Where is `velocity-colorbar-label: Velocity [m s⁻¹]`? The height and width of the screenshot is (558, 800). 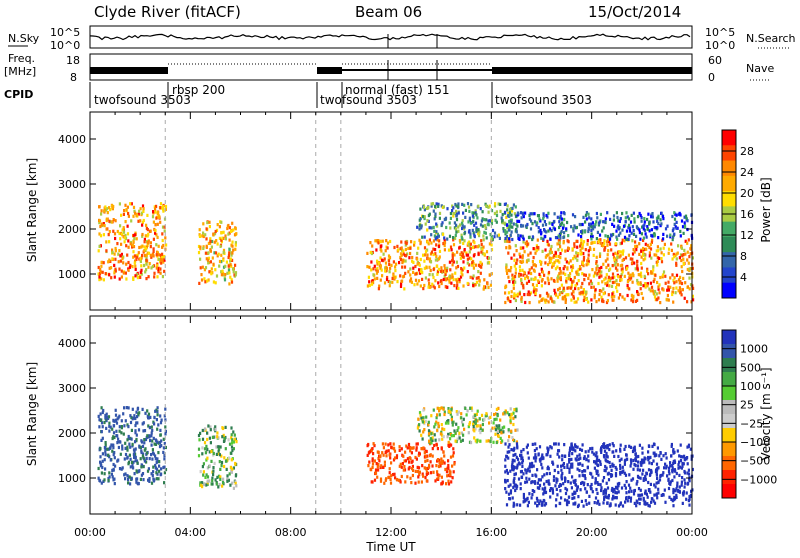 velocity-colorbar-label: Velocity [m s⁻¹] is located at coordinates (766, 413).